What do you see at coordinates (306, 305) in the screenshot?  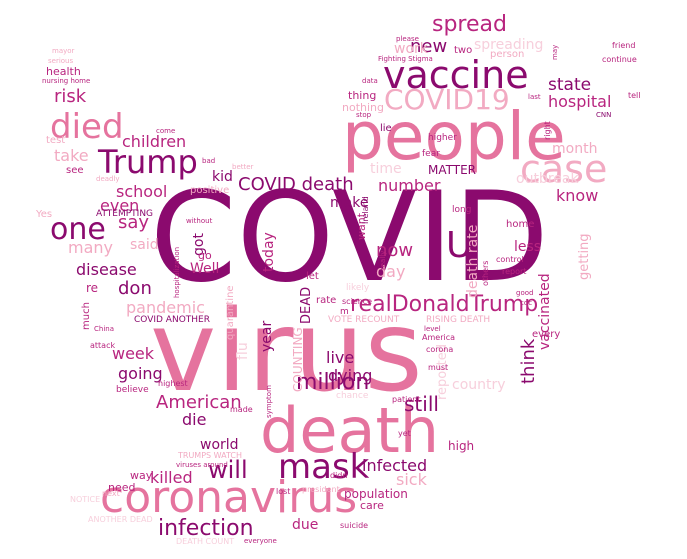 I see `word-dead: DEAD` at bounding box center [306, 305].